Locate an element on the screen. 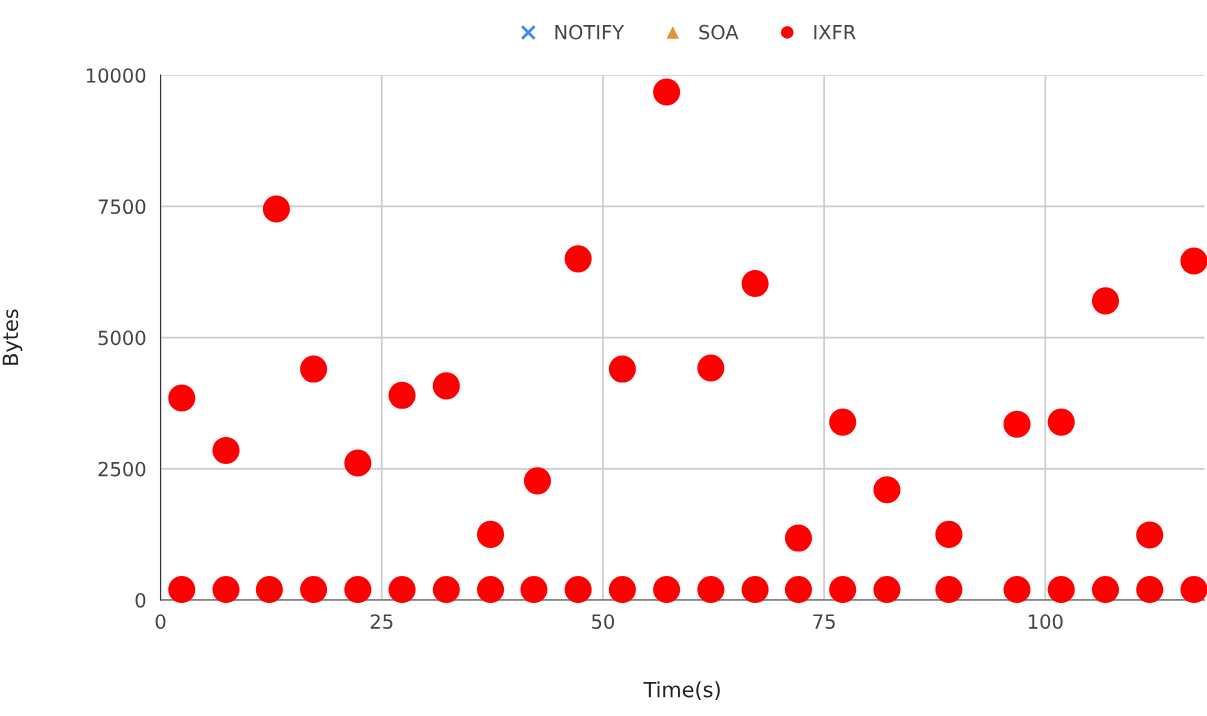 The width and height of the screenshot is (1207, 716). x-tick-label: 100 is located at coordinates (1045, 621).